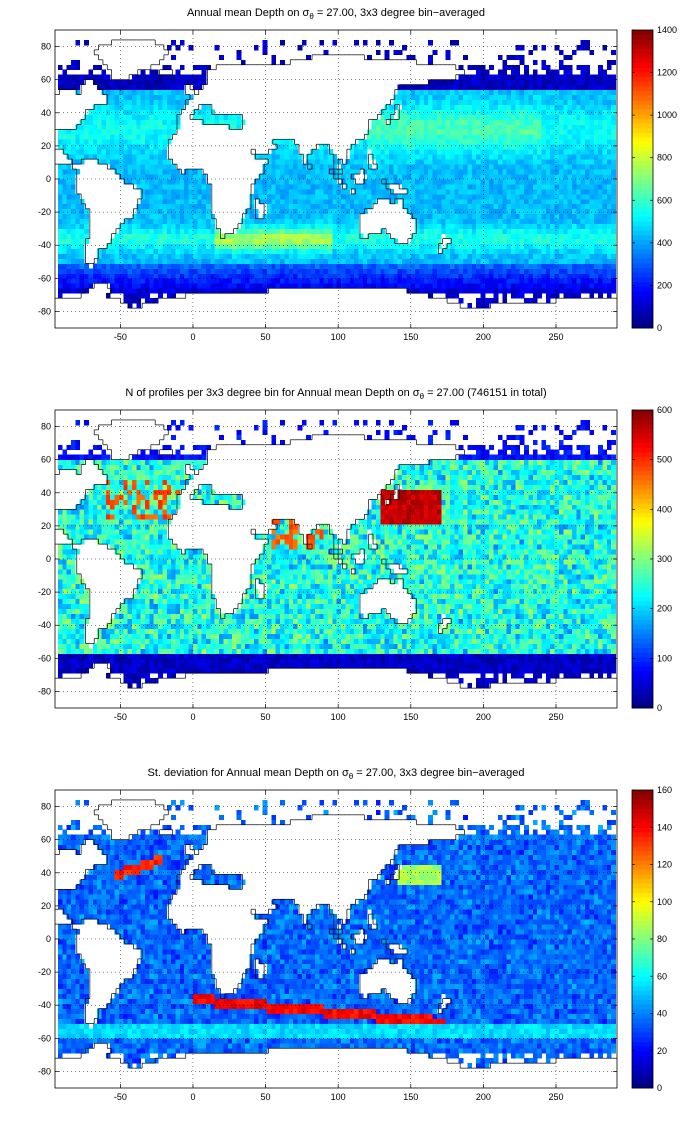 Image resolution: width=696 pixels, height=1140 pixels. What do you see at coordinates (664, 865) in the screenshot?
I see `colorbar-tick-label: 120` at bounding box center [664, 865].